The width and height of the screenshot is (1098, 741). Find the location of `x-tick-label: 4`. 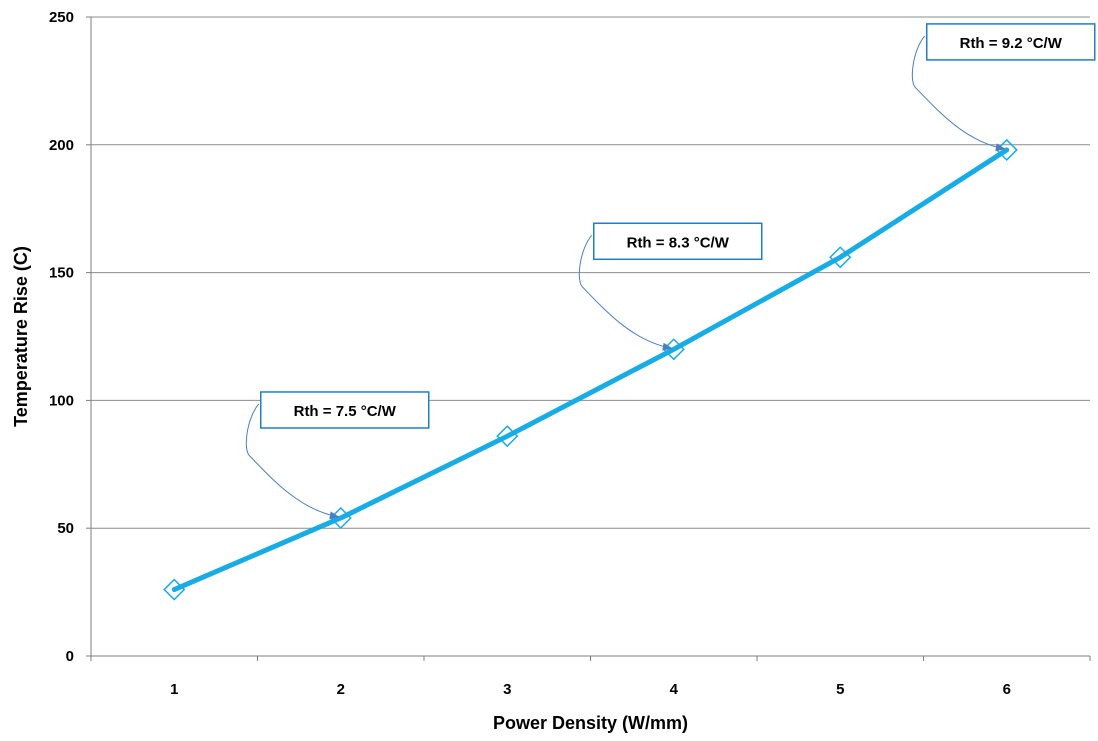

x-tick-label: 4 is located at coordinates (674, 689).